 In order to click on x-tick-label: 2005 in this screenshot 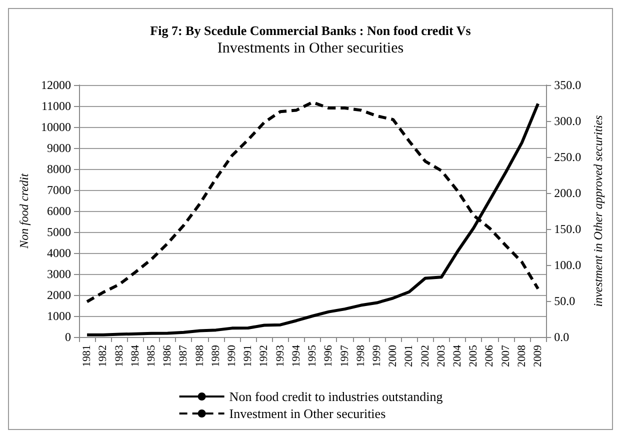, I will do `click(474, 355)`.